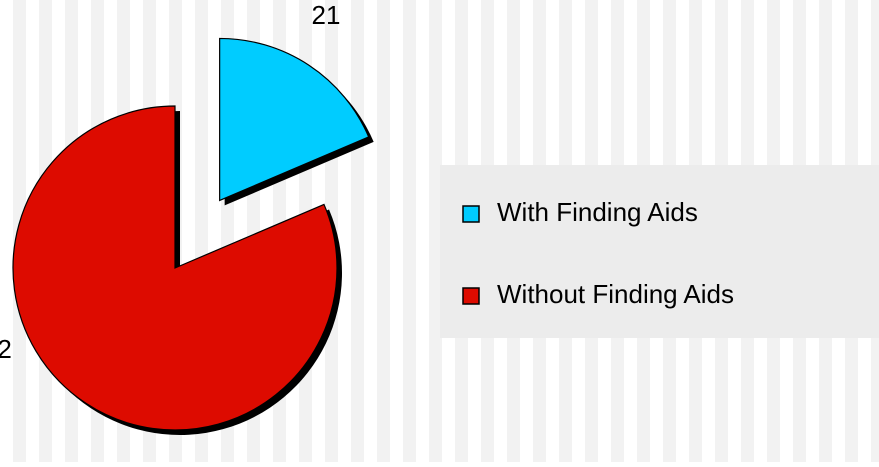 This screenshot has width=879, height=467. Describe the element at coordinates (615, 294) in the screenshot. I see `legend-label: Without Finding Aids` at that location.